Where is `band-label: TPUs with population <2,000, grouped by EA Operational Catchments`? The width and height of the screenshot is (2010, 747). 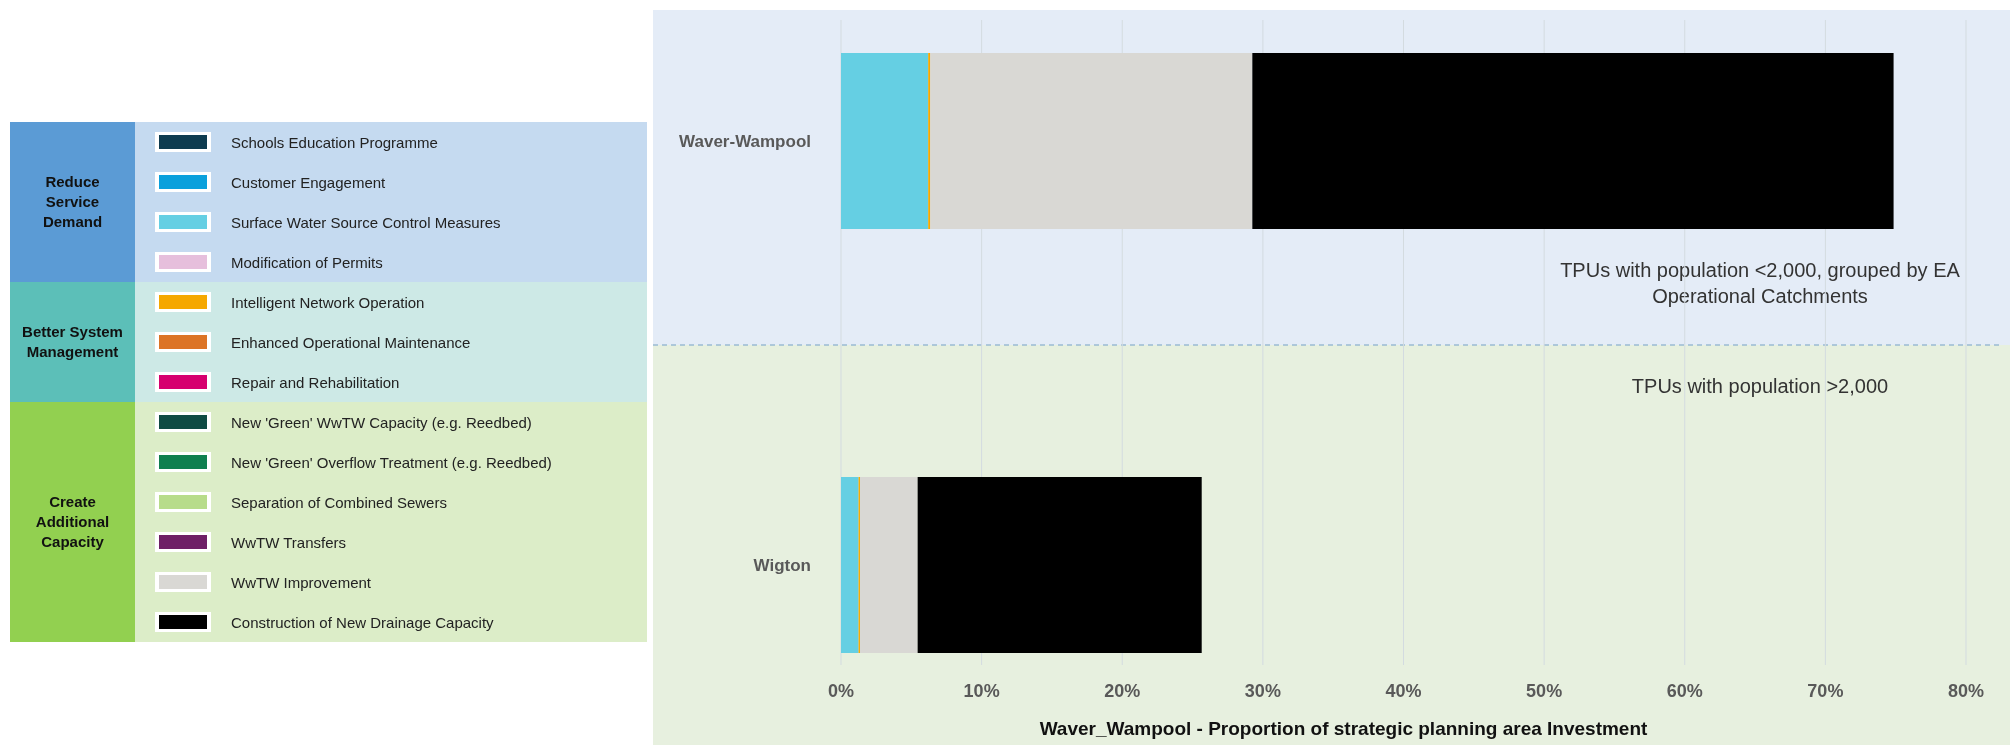 band-label: TPUs with population <2,000, grouped by EA Operational Catchments is located at coordinates (1760, 283).